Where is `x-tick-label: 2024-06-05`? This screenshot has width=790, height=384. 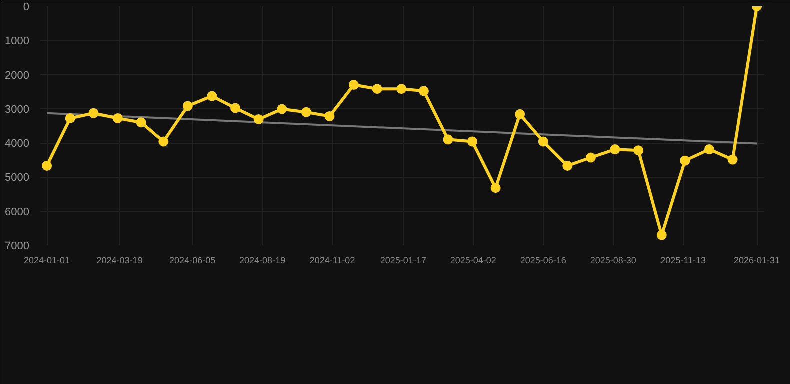 x-tick-label: 2024-06-05 is located at coordinates (193, 261).